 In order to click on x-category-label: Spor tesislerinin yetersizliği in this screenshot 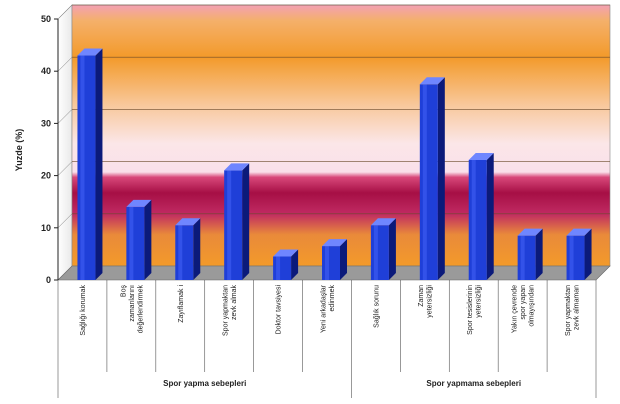, I will do `click(475, 310)`.